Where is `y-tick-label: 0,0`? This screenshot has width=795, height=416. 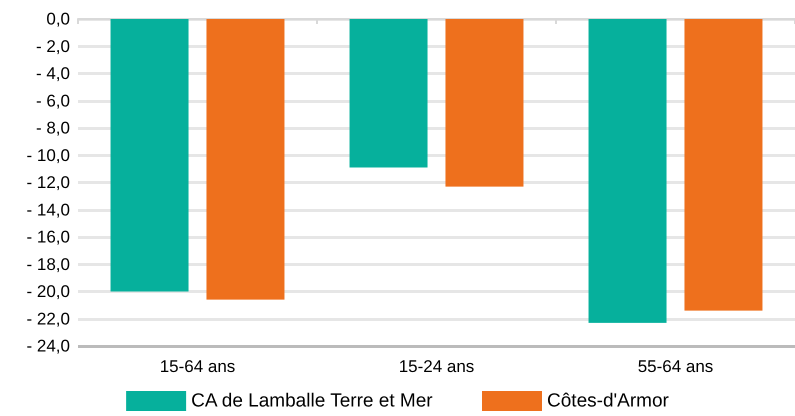 y-tick-label: 0,0 is located at coordinates (58, 19).